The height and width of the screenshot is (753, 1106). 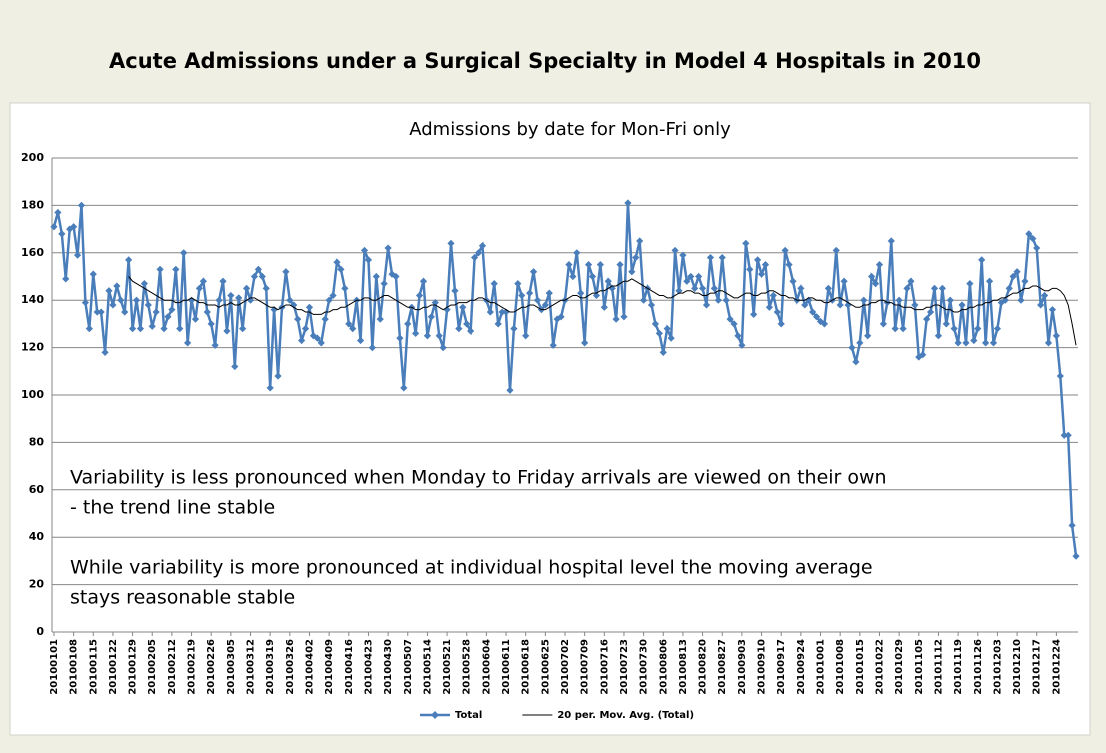 What do you see at coordinates (37, 536) in the screenshot?
I see `y-tick-label: 40` at bounding box center [37, 536].